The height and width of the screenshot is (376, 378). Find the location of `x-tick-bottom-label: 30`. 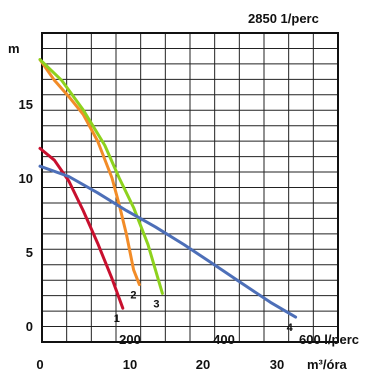

x-tick-bottom-label: 30 is located at coordinates (277, 364).